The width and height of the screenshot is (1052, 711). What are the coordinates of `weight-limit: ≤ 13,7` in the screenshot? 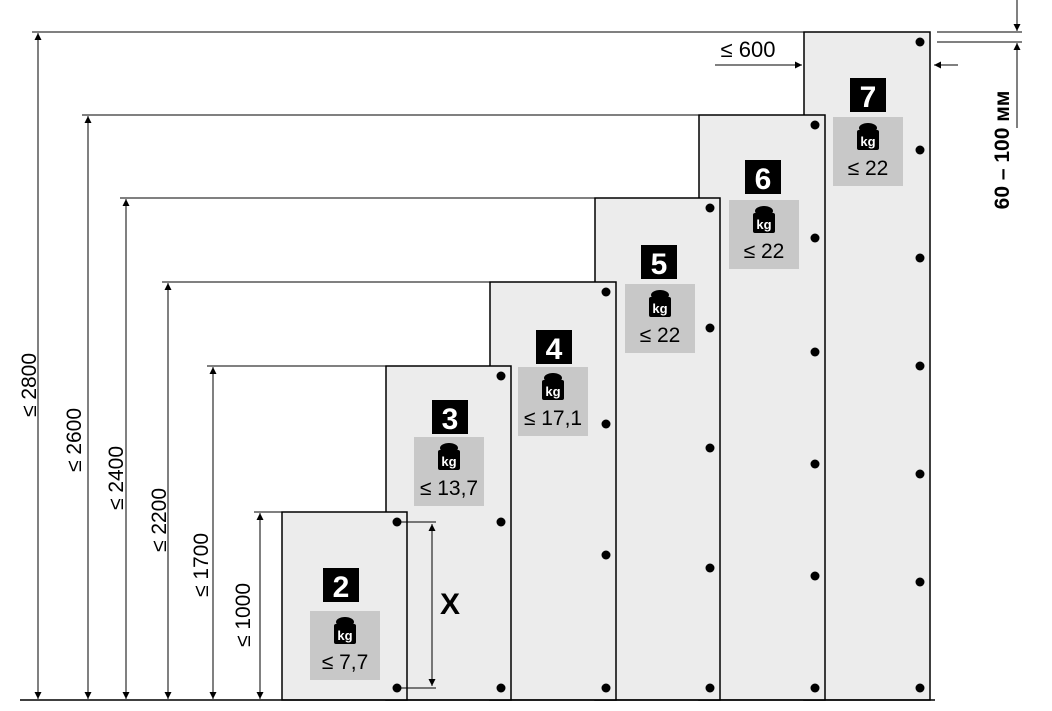 It's located at (449, 488).